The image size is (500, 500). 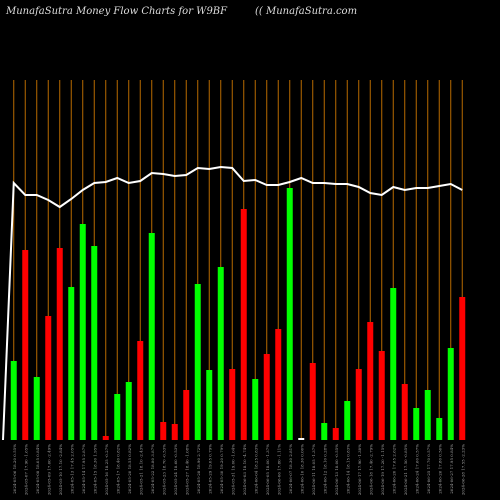 What do you see at coordinates (37, 469) in the screenshot?
I see `x-tick-label: 2024-05-08 18.05 0.84%` at bounding box center [37, 469].